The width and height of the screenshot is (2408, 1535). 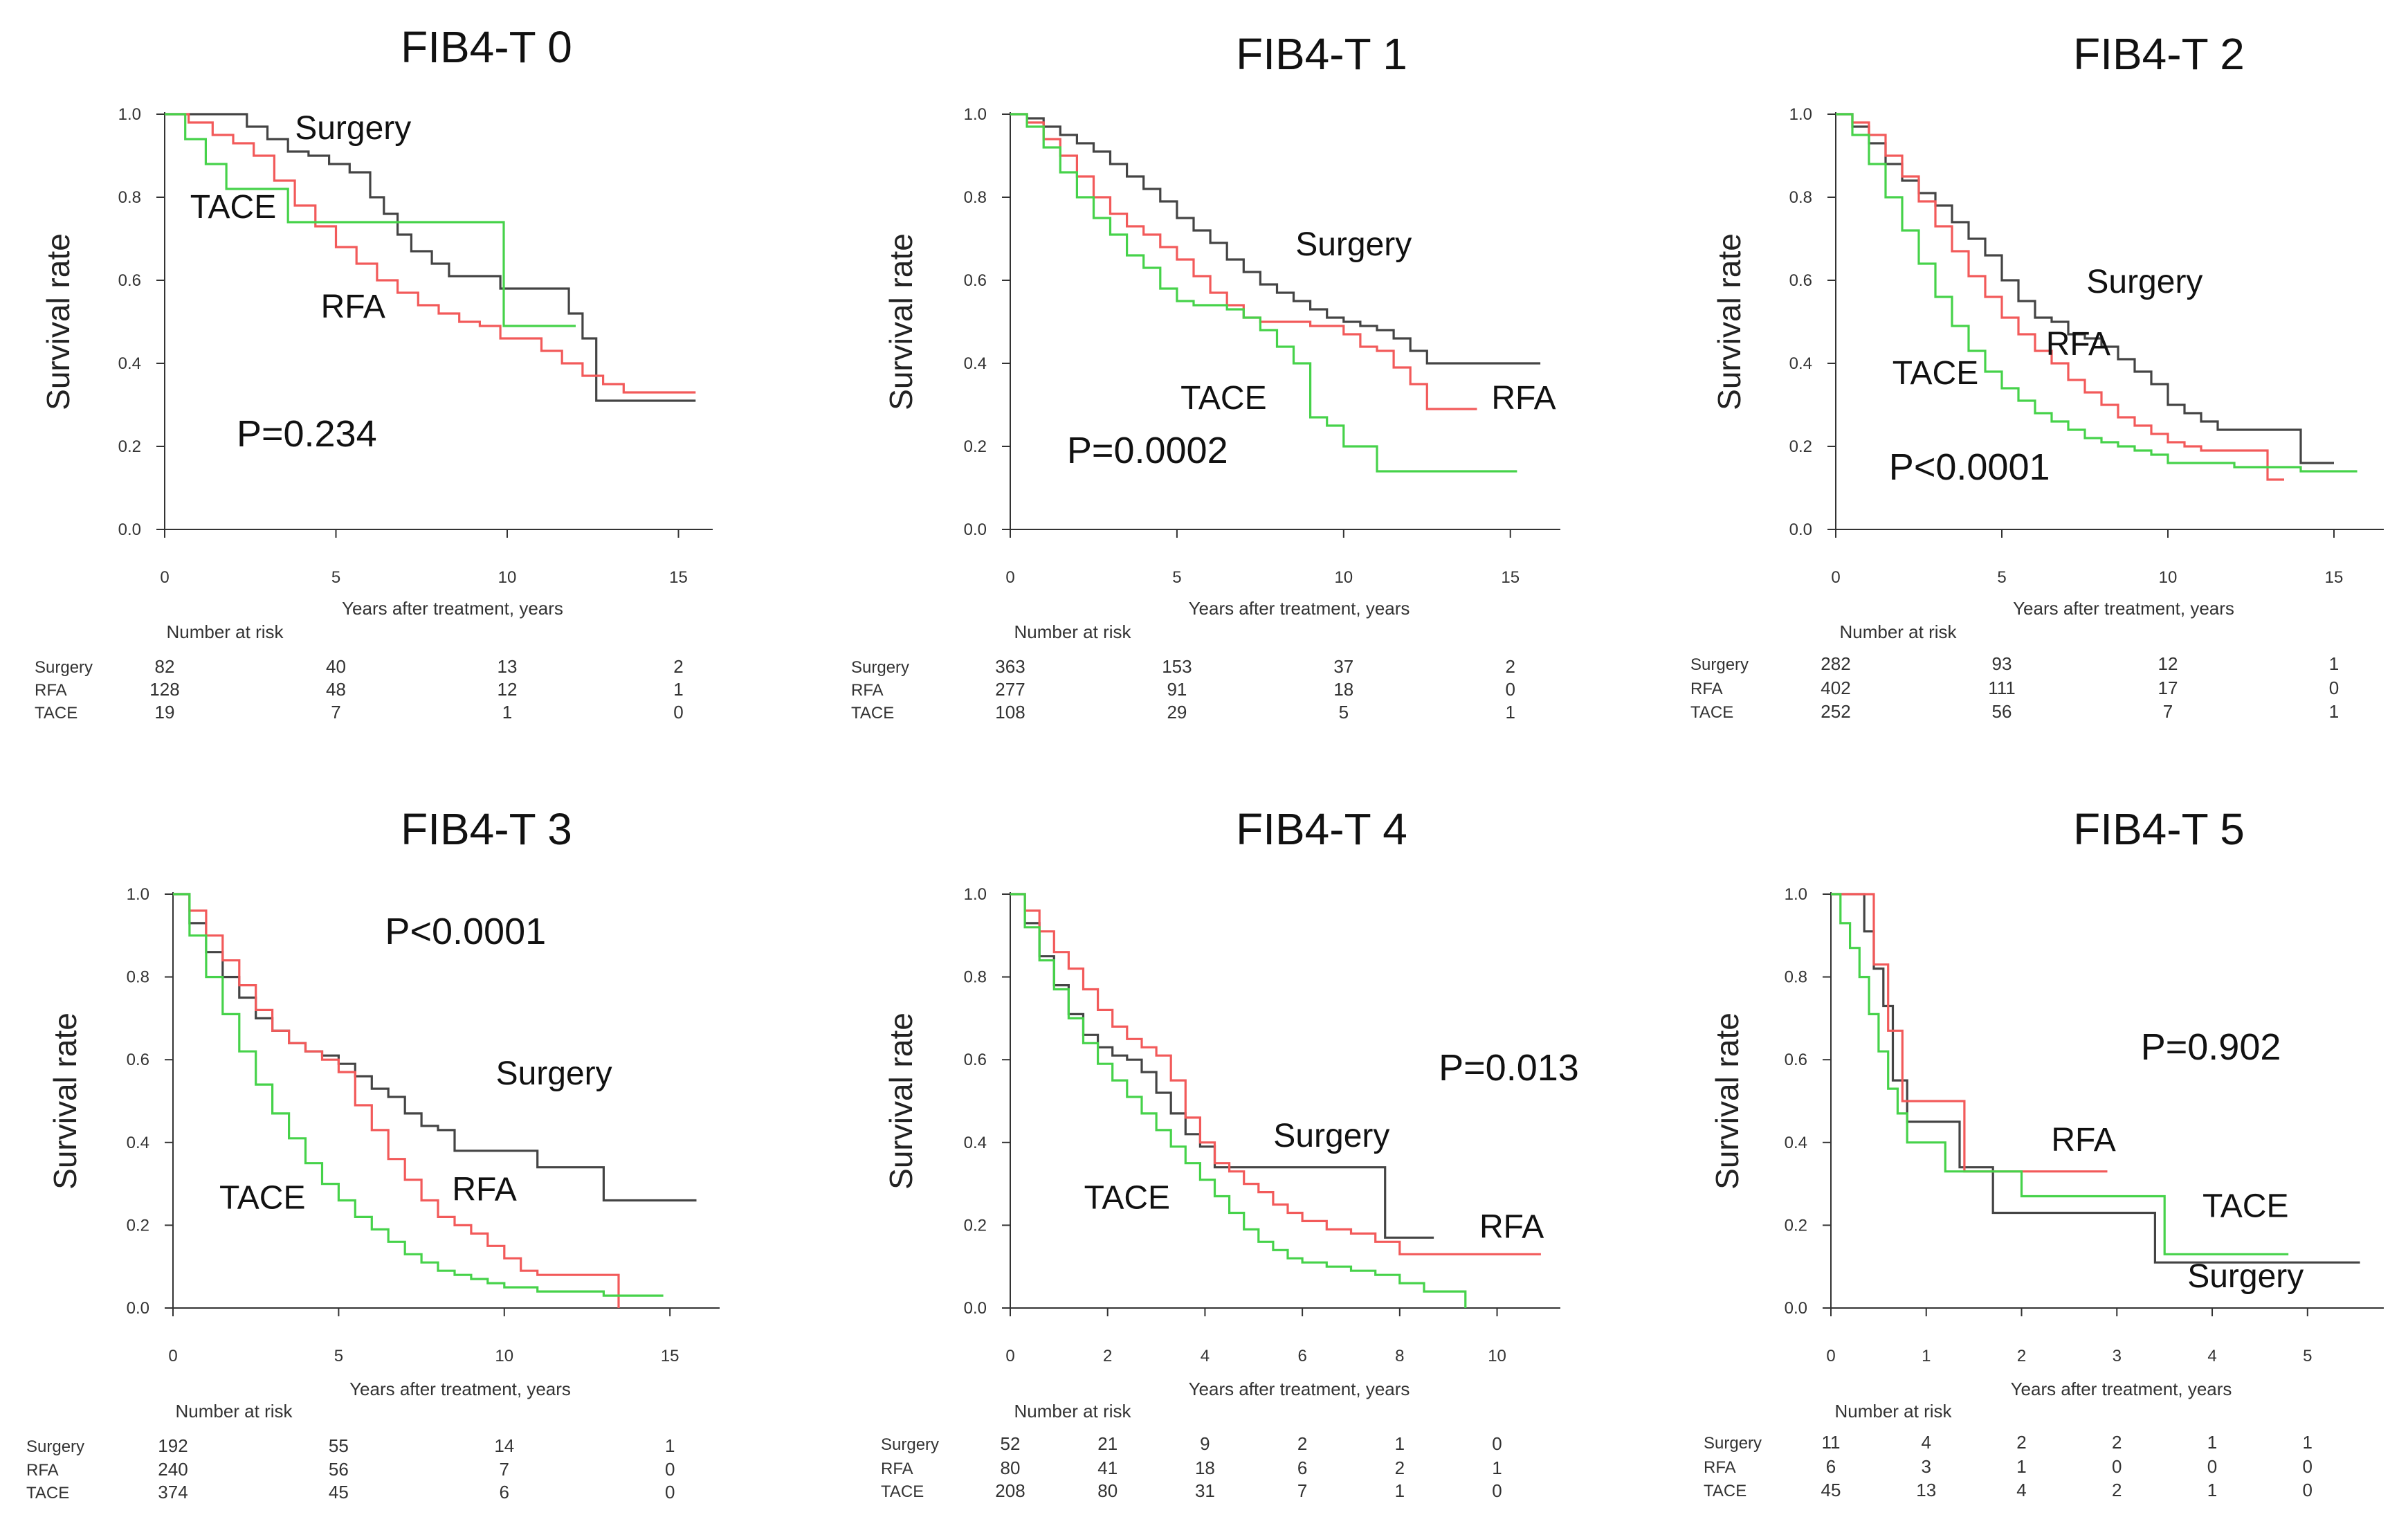 I want to click on risk-value: 91, so click(x=1177, y=689).